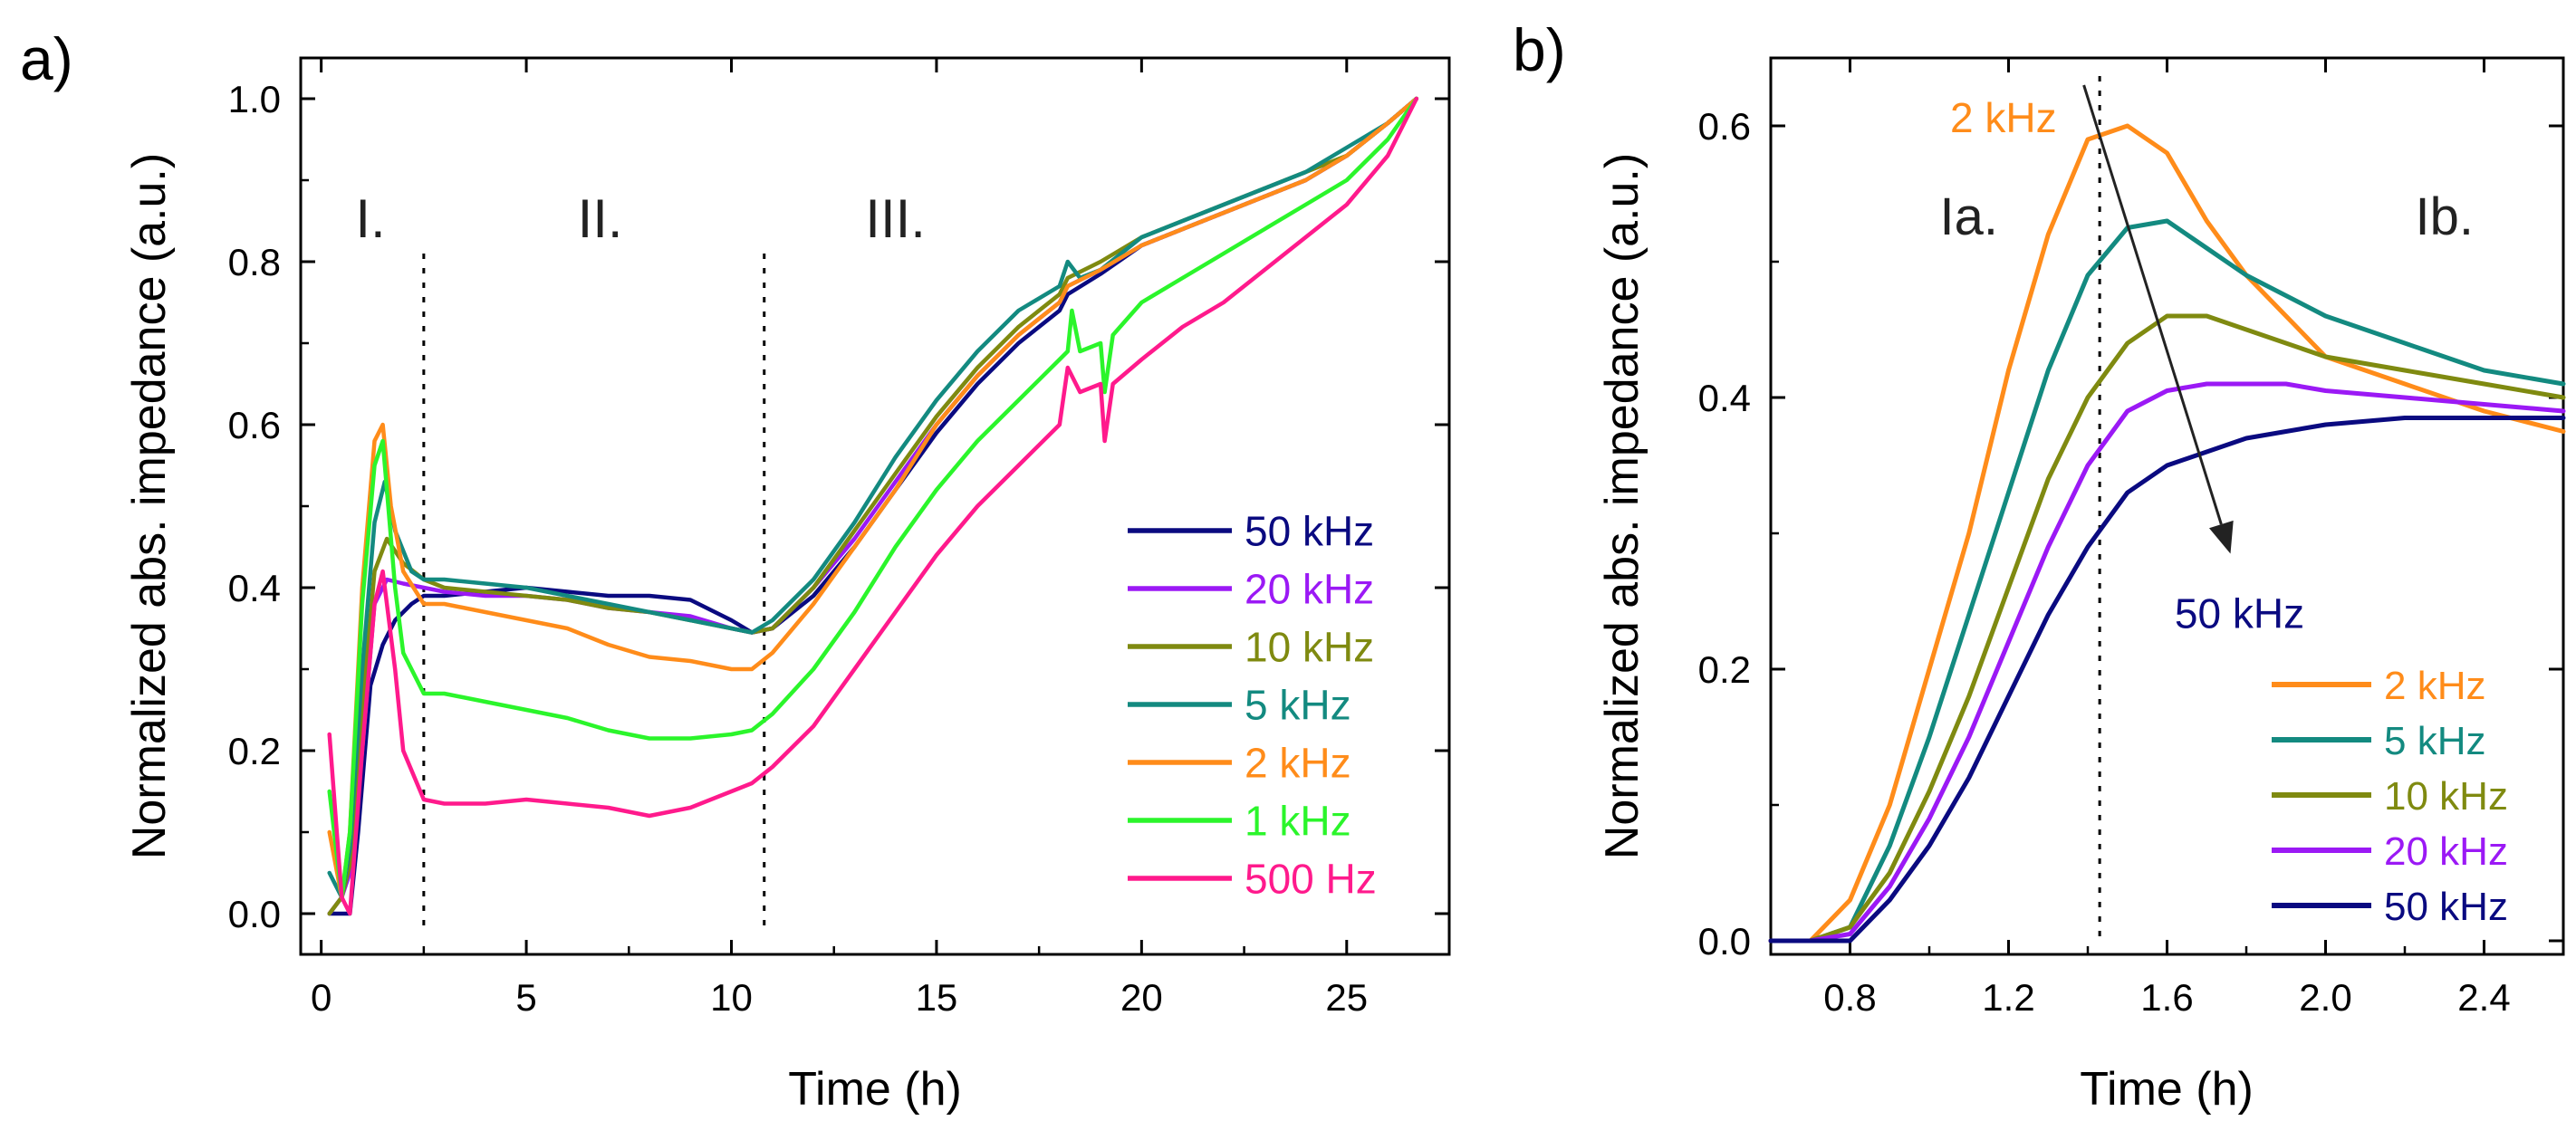 The height and width of the screenshot is (1140, 2576). What do you see at coordinates (731, 997) in the screenshot?
I see `a-x-tick-label: 10` at bounding box center [731, 997].